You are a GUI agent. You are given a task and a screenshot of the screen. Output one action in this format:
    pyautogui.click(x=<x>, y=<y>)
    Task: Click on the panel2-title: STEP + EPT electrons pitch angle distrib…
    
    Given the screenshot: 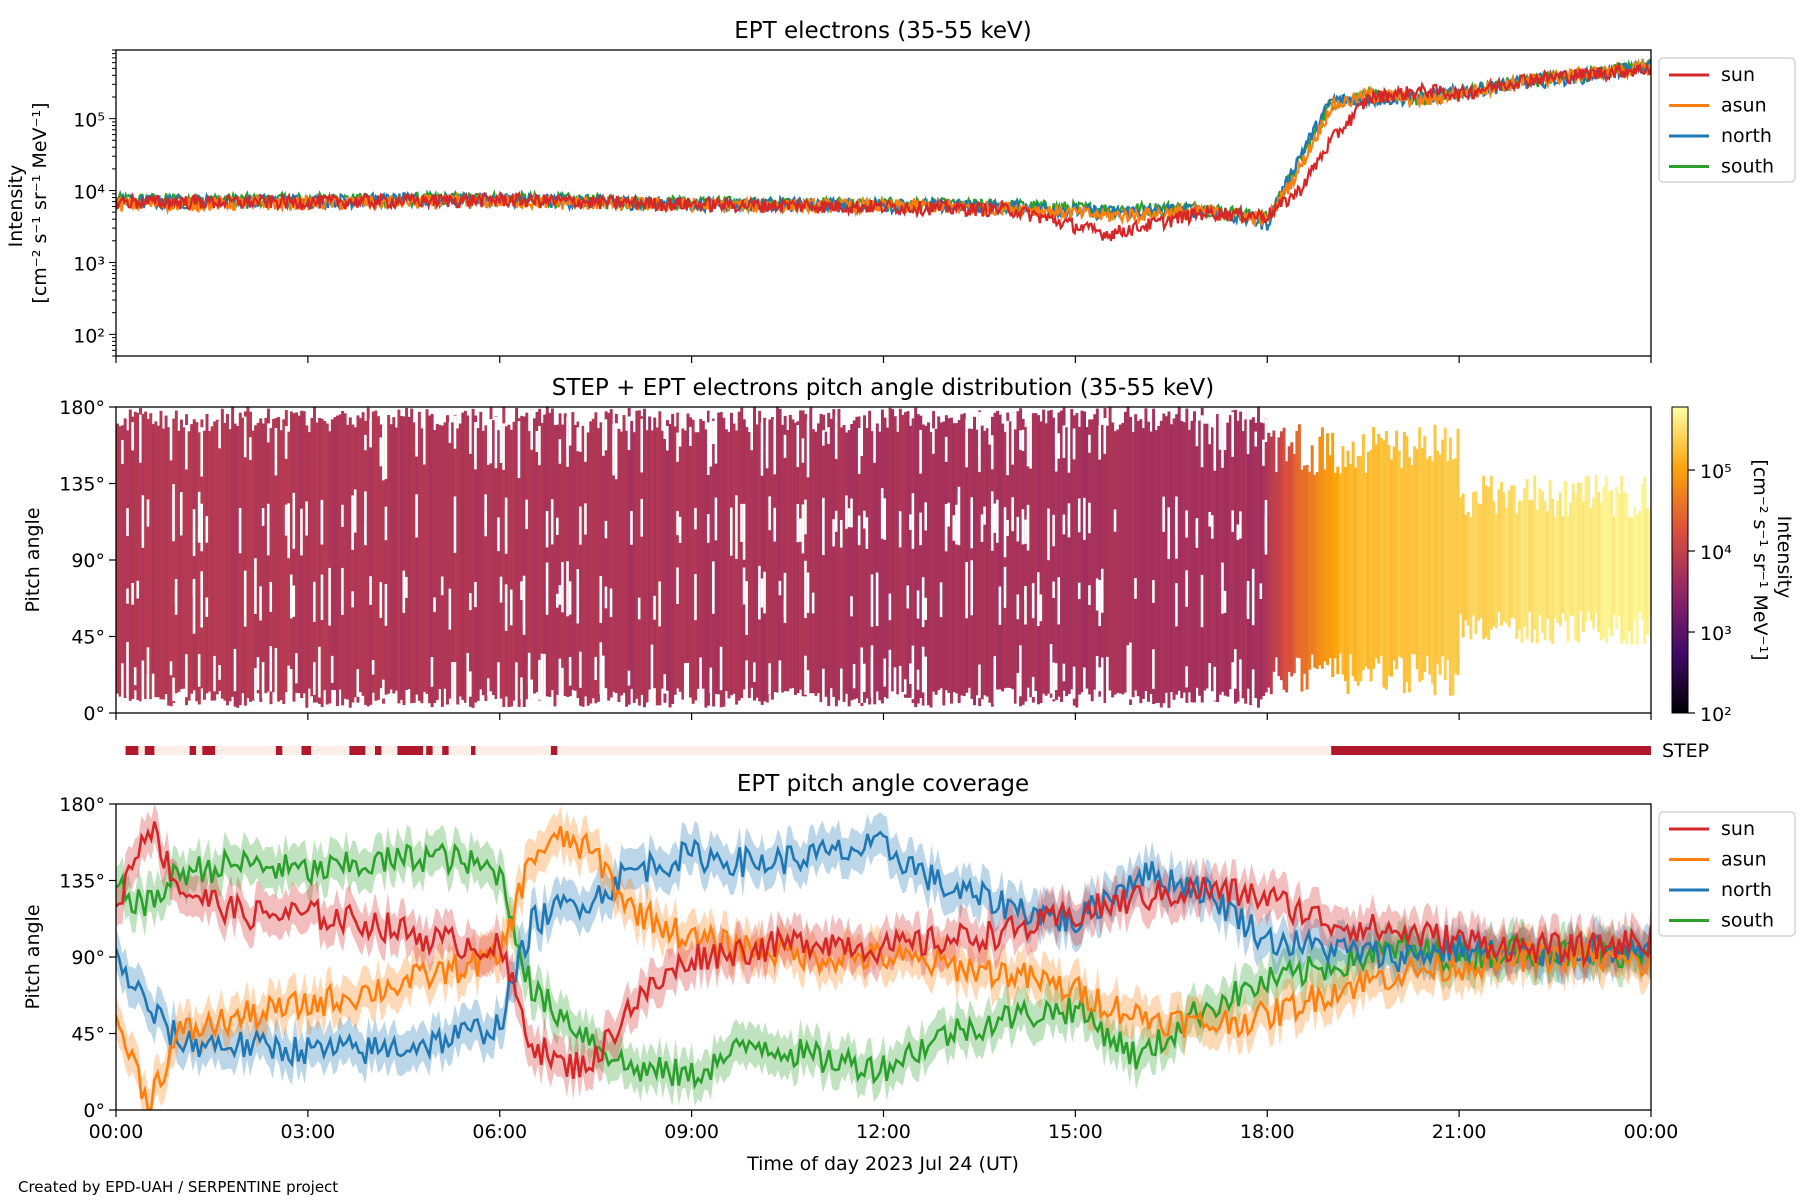 What is the action you would take?
    pyautogui.click(x=883, y=388)
    